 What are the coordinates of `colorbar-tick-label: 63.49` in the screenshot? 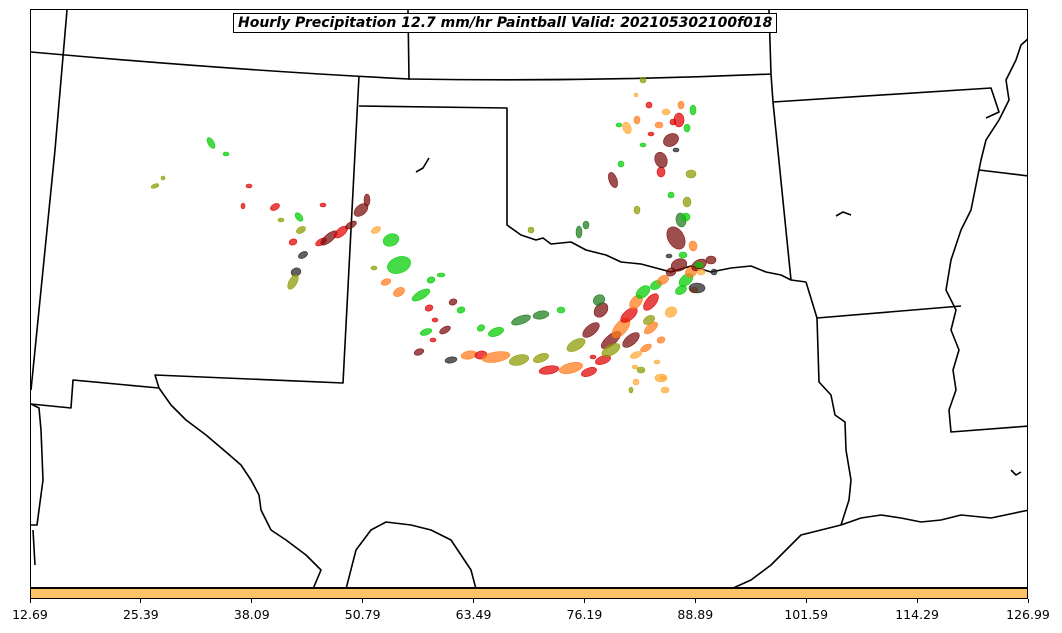 It's located at (473, 614).